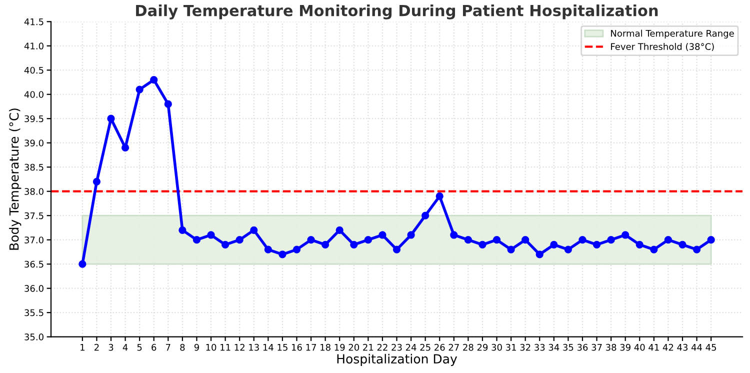  I want to click on x-tick-label: 24, so click(411, 347).